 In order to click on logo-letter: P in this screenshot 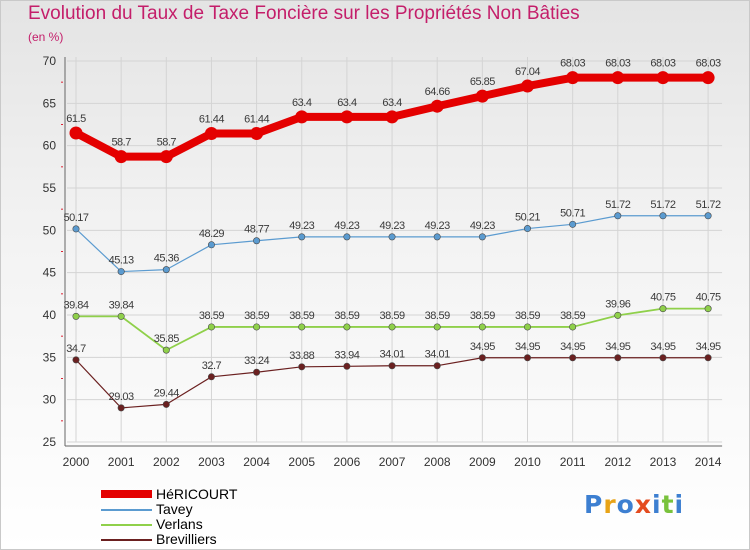, I will do `click(594, 504)`.